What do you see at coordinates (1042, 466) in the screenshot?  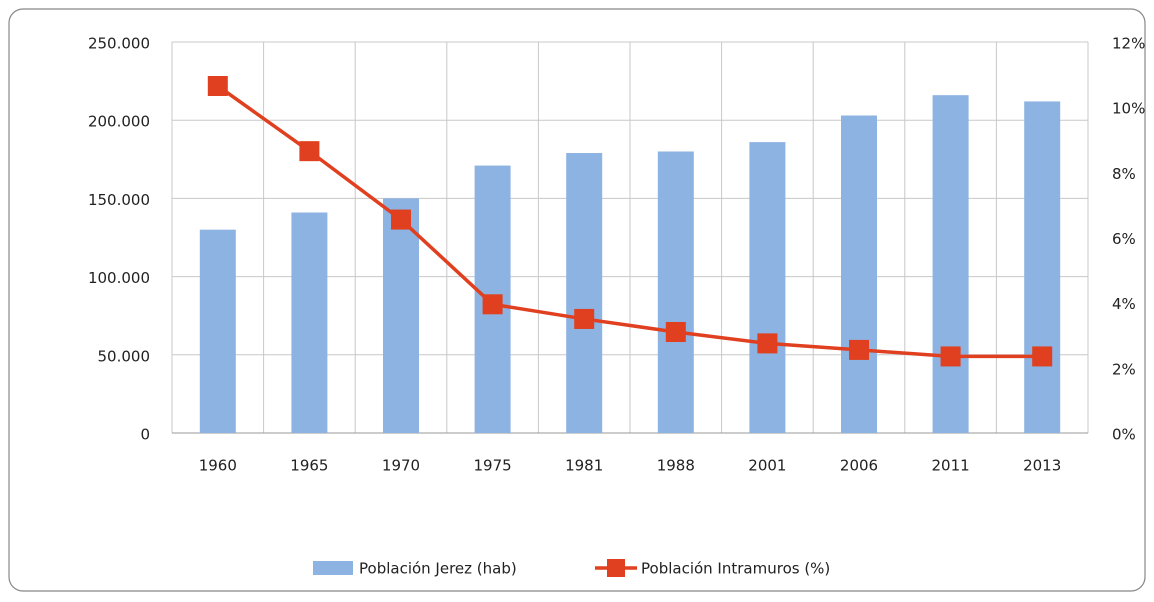 I see `x-tick-label: 2013` at bounding box center [1042, 466].